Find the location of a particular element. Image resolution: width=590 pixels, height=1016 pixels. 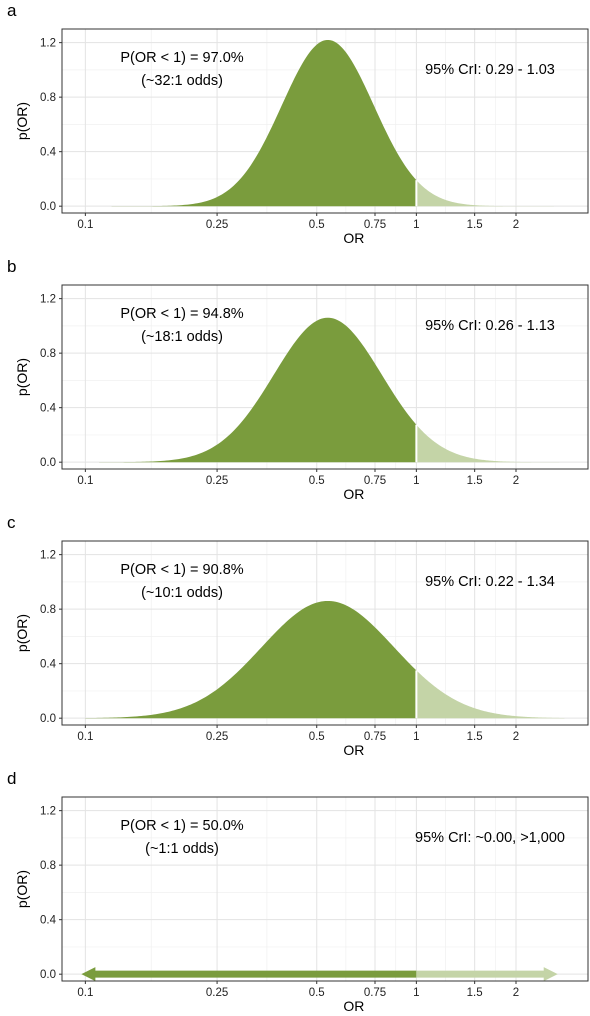

right-arrow-icon is located at coordinates (550, 974).